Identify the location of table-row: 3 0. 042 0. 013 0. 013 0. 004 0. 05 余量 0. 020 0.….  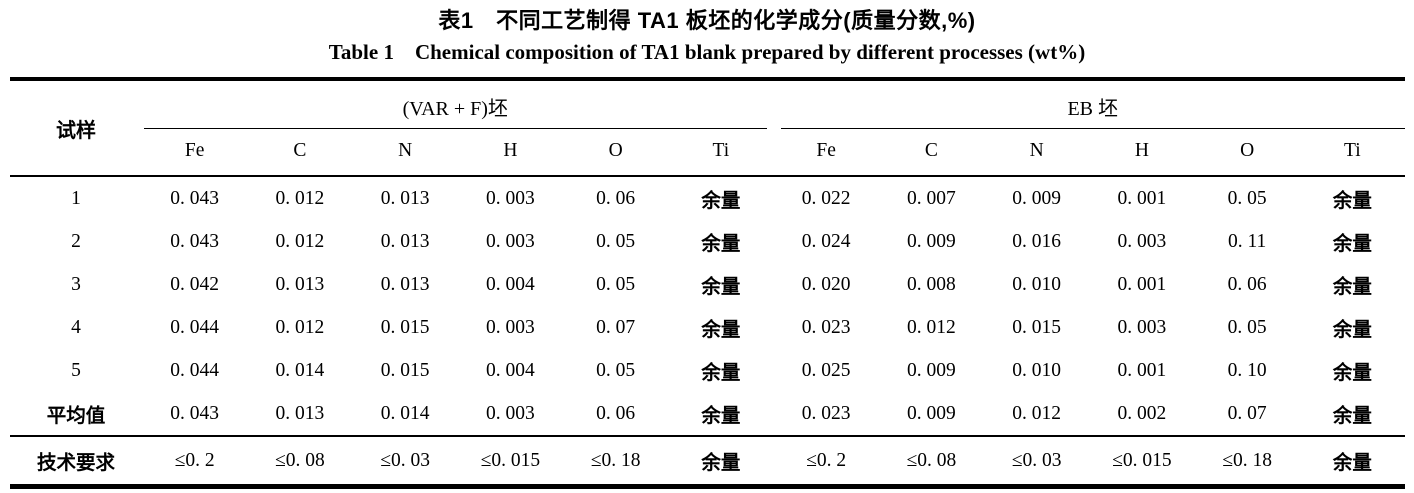
(707, 284).